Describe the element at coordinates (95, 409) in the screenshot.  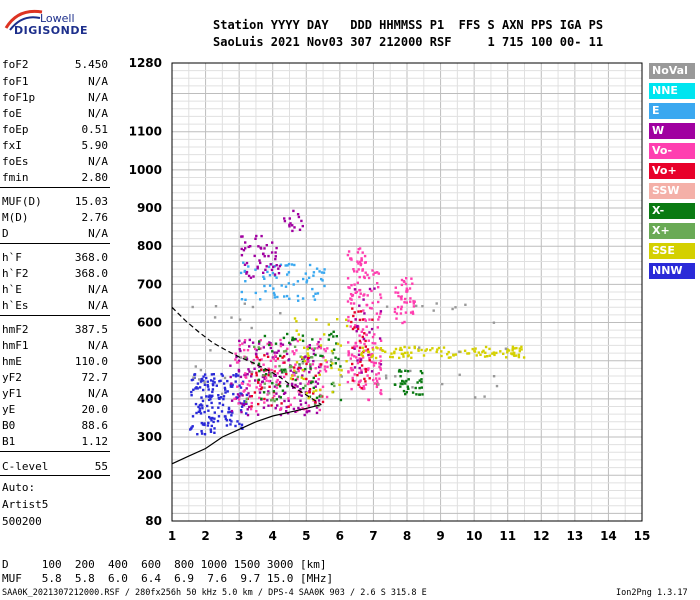
I see `param-value: 20.0` at that location.